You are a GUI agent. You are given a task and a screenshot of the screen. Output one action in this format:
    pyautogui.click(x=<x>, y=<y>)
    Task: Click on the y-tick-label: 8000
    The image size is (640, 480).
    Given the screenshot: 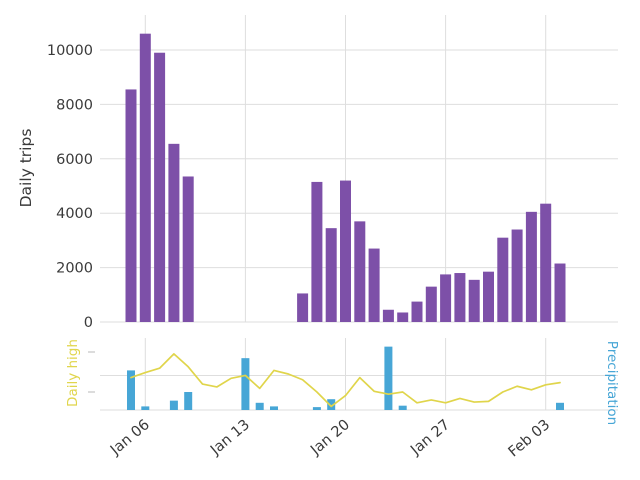 What is the action you would take?
    pyautogui.click(x=74, y=105)
    